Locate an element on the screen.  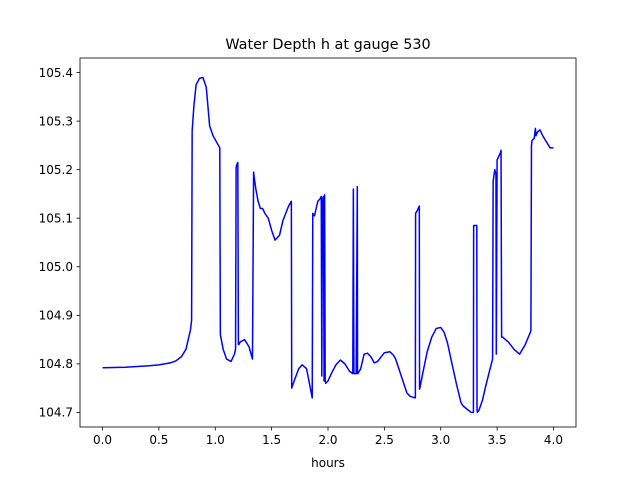
x-axis-label: hours is located at coordinates (328, 463).